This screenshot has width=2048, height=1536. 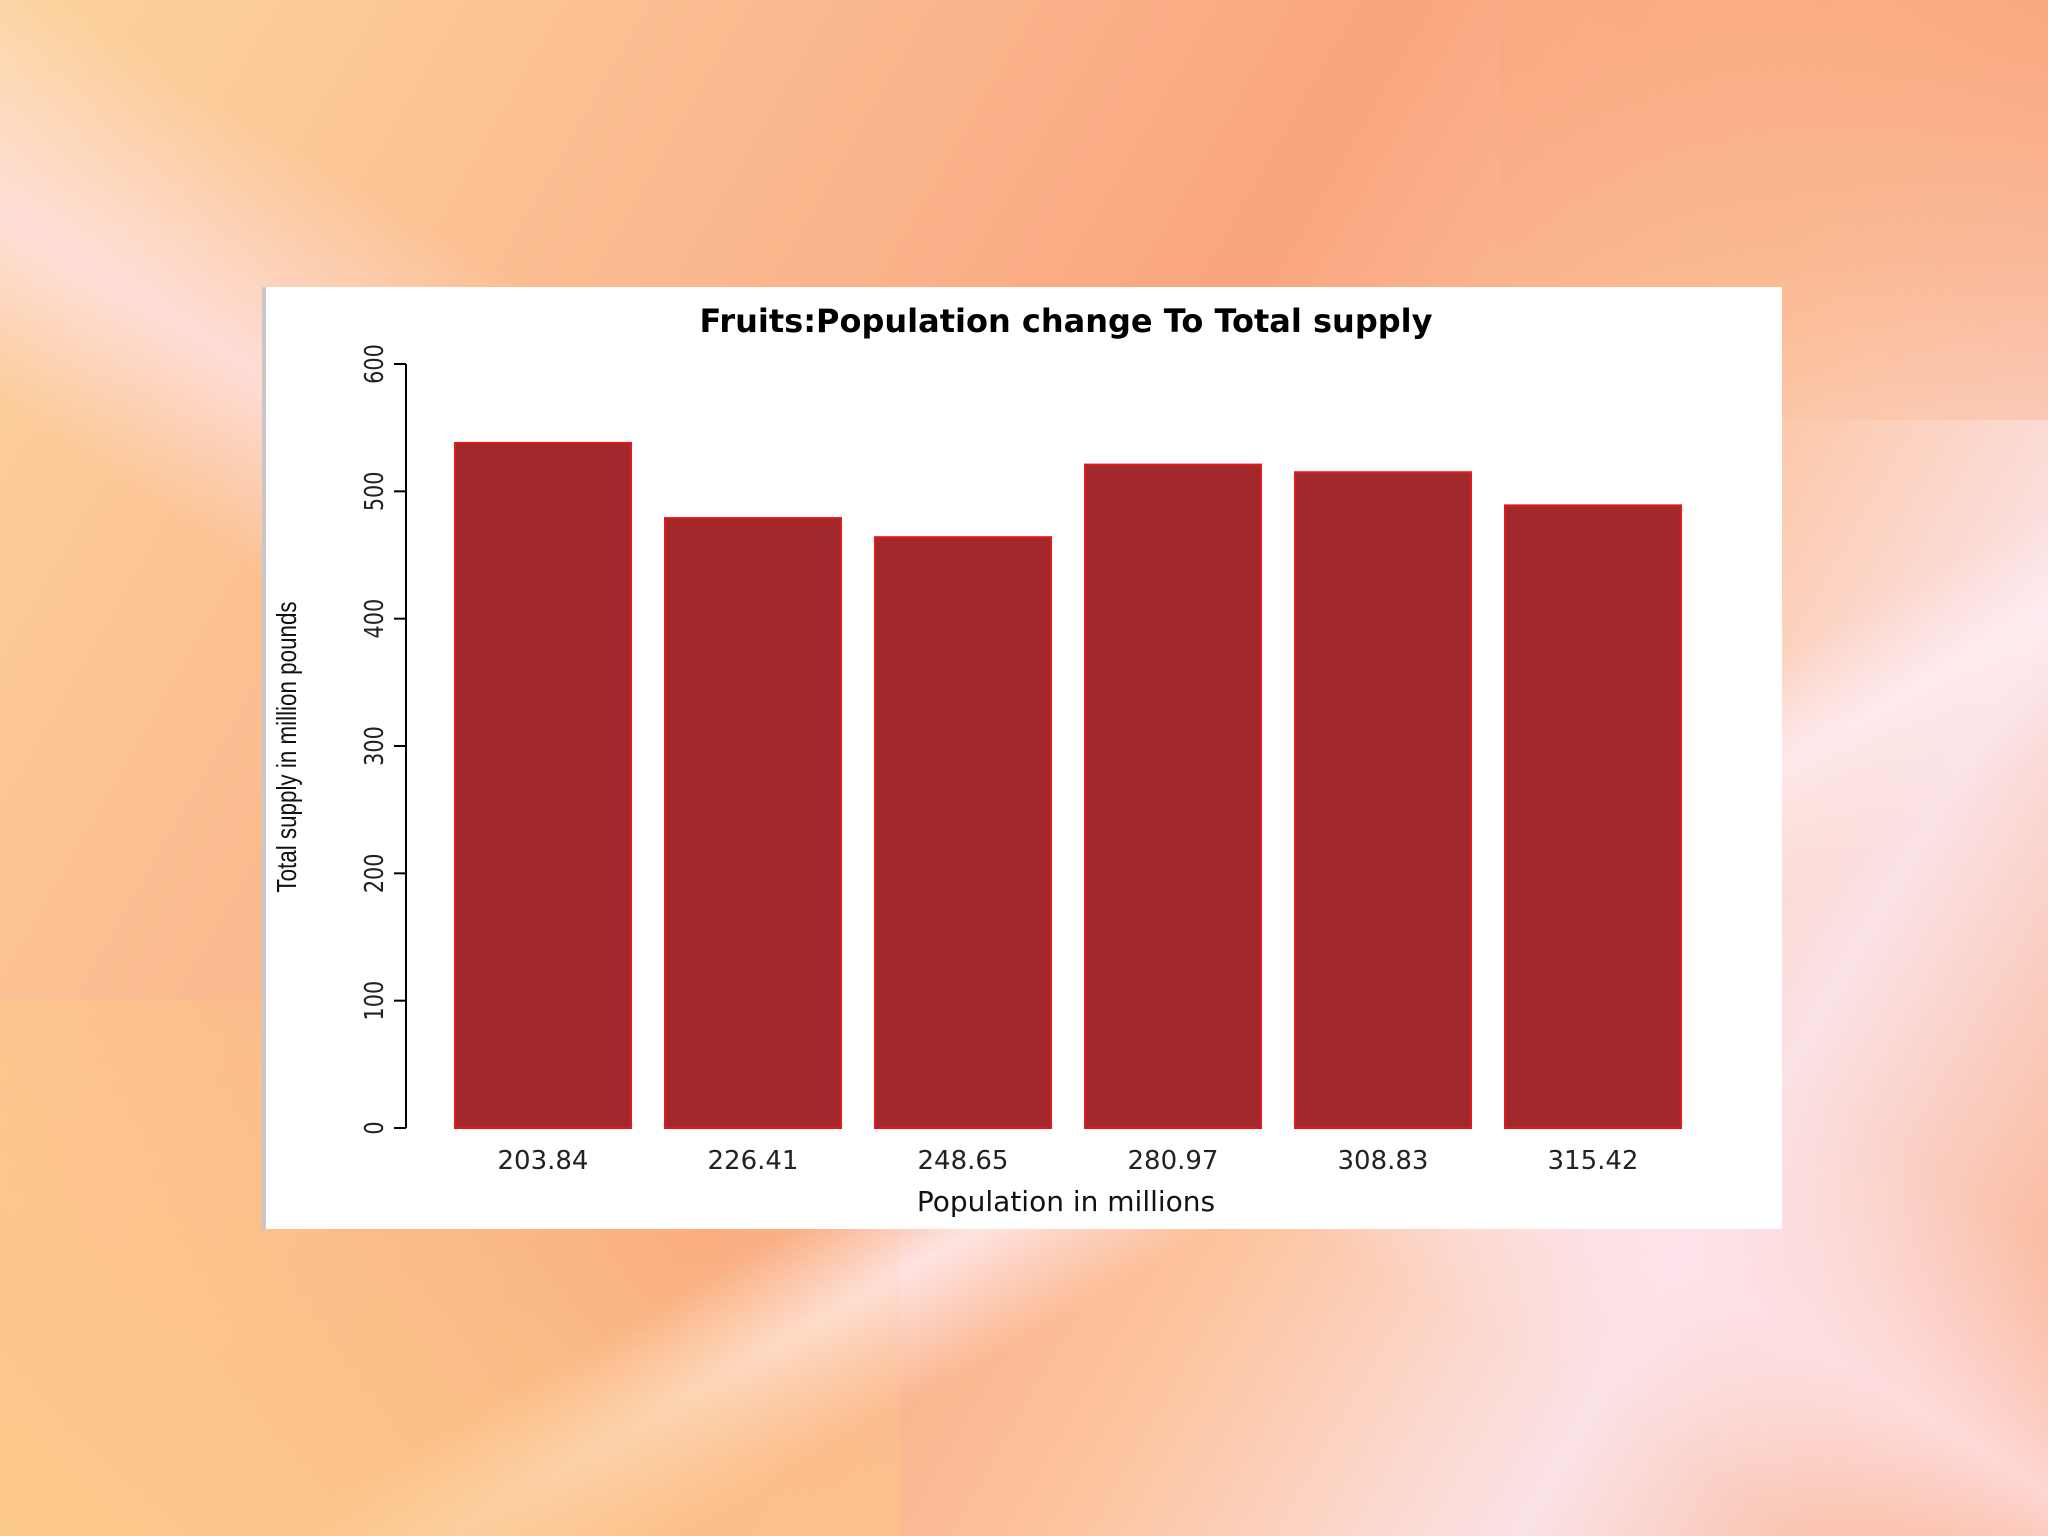 What do you see at coordinates (1173, 1161) in the screenshot?
I see `x-tick-label: 280.97` at bounding box center [1173, 1161].